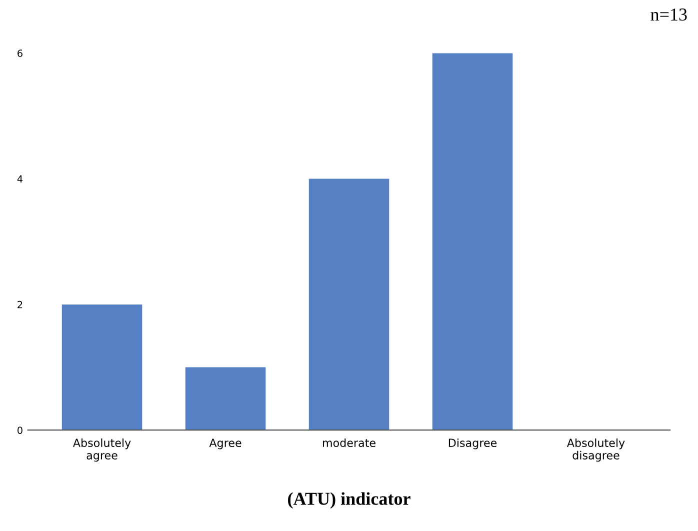 Image resolution: width=698 pixels, height=531 pixels. I want to click on text: n=13, so click(668, 14).